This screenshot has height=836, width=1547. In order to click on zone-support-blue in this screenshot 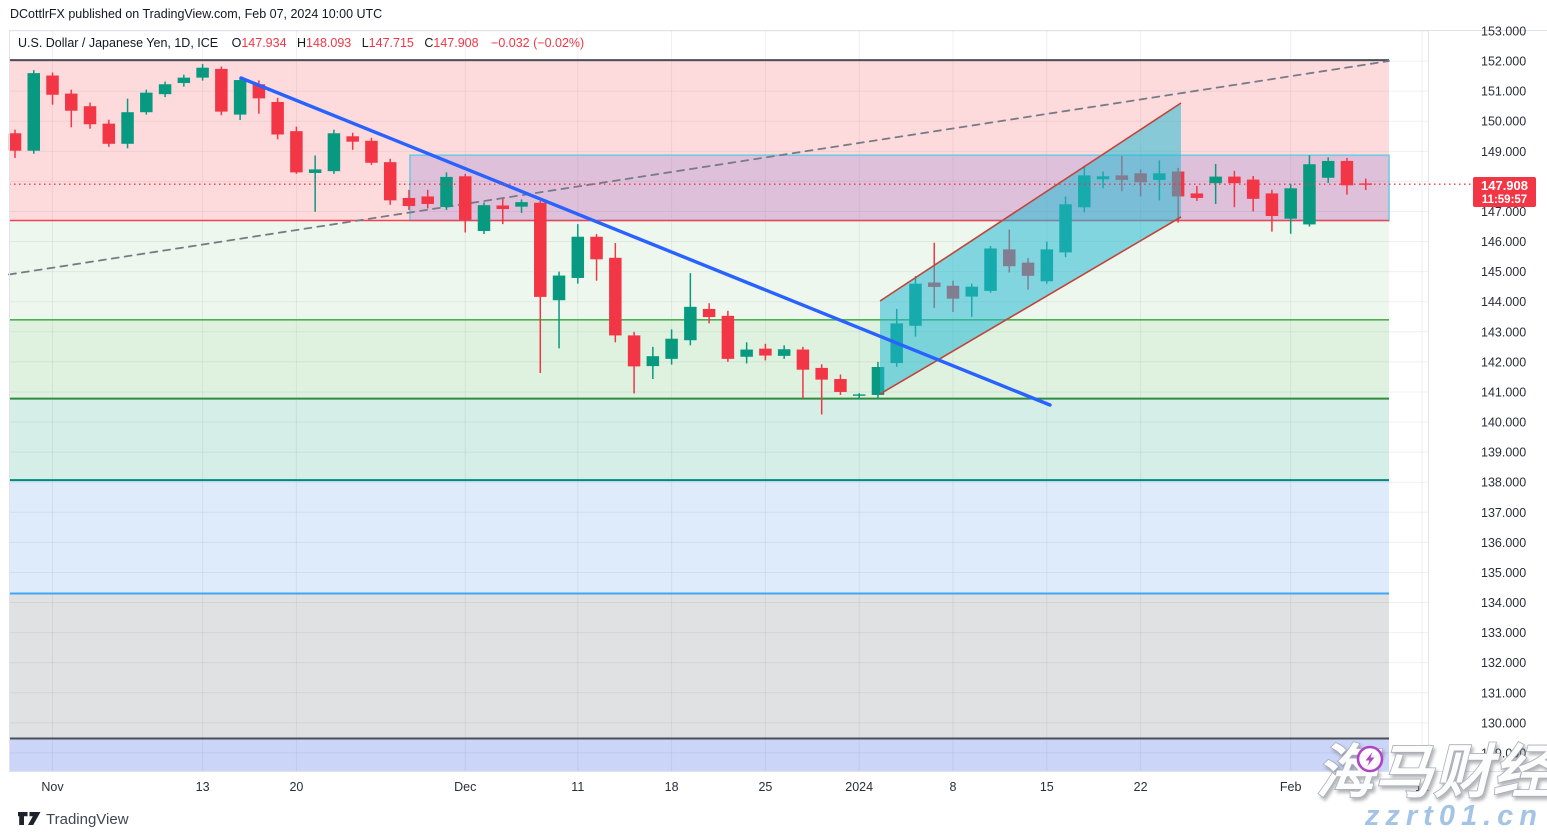, I will do `click(699, 537)`.